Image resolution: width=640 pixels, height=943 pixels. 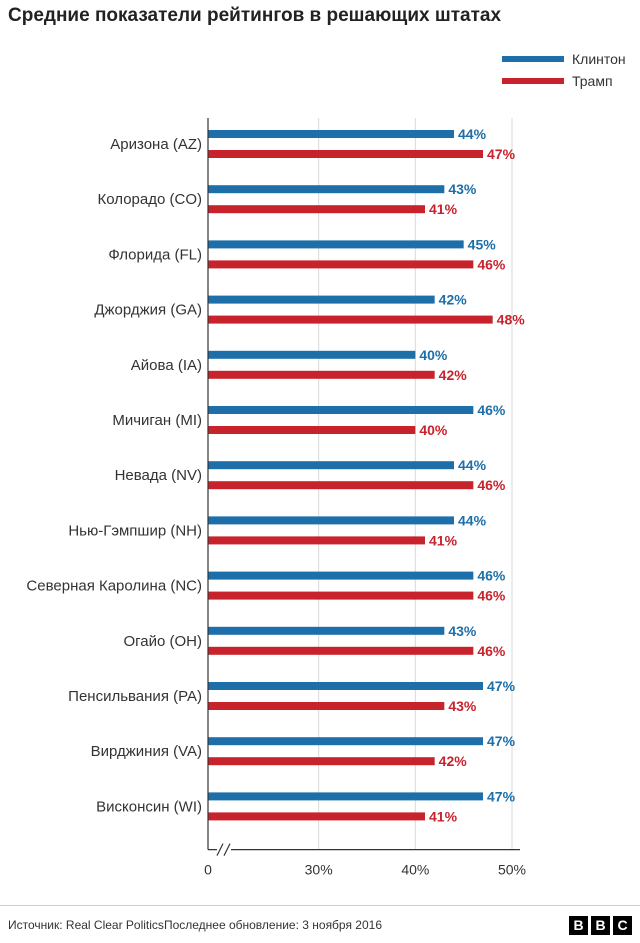 I want to click on bbc-logo: B B C, so click(x=600, y=925).